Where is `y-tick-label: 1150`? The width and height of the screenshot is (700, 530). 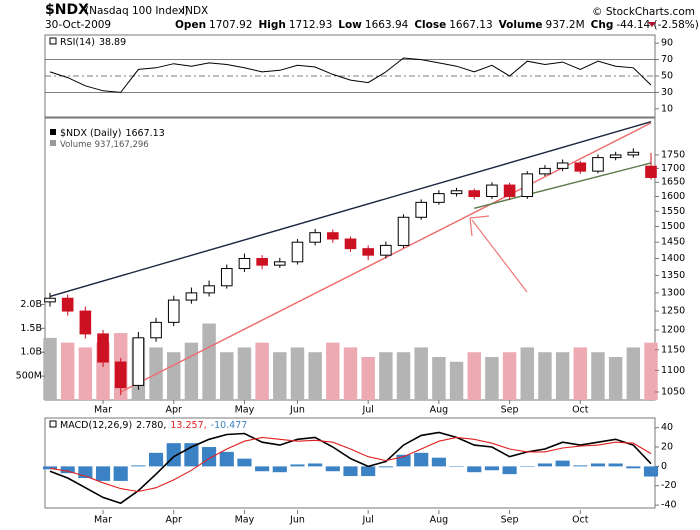
y-tick-label: 1150 is located at coordinates (673, 349).